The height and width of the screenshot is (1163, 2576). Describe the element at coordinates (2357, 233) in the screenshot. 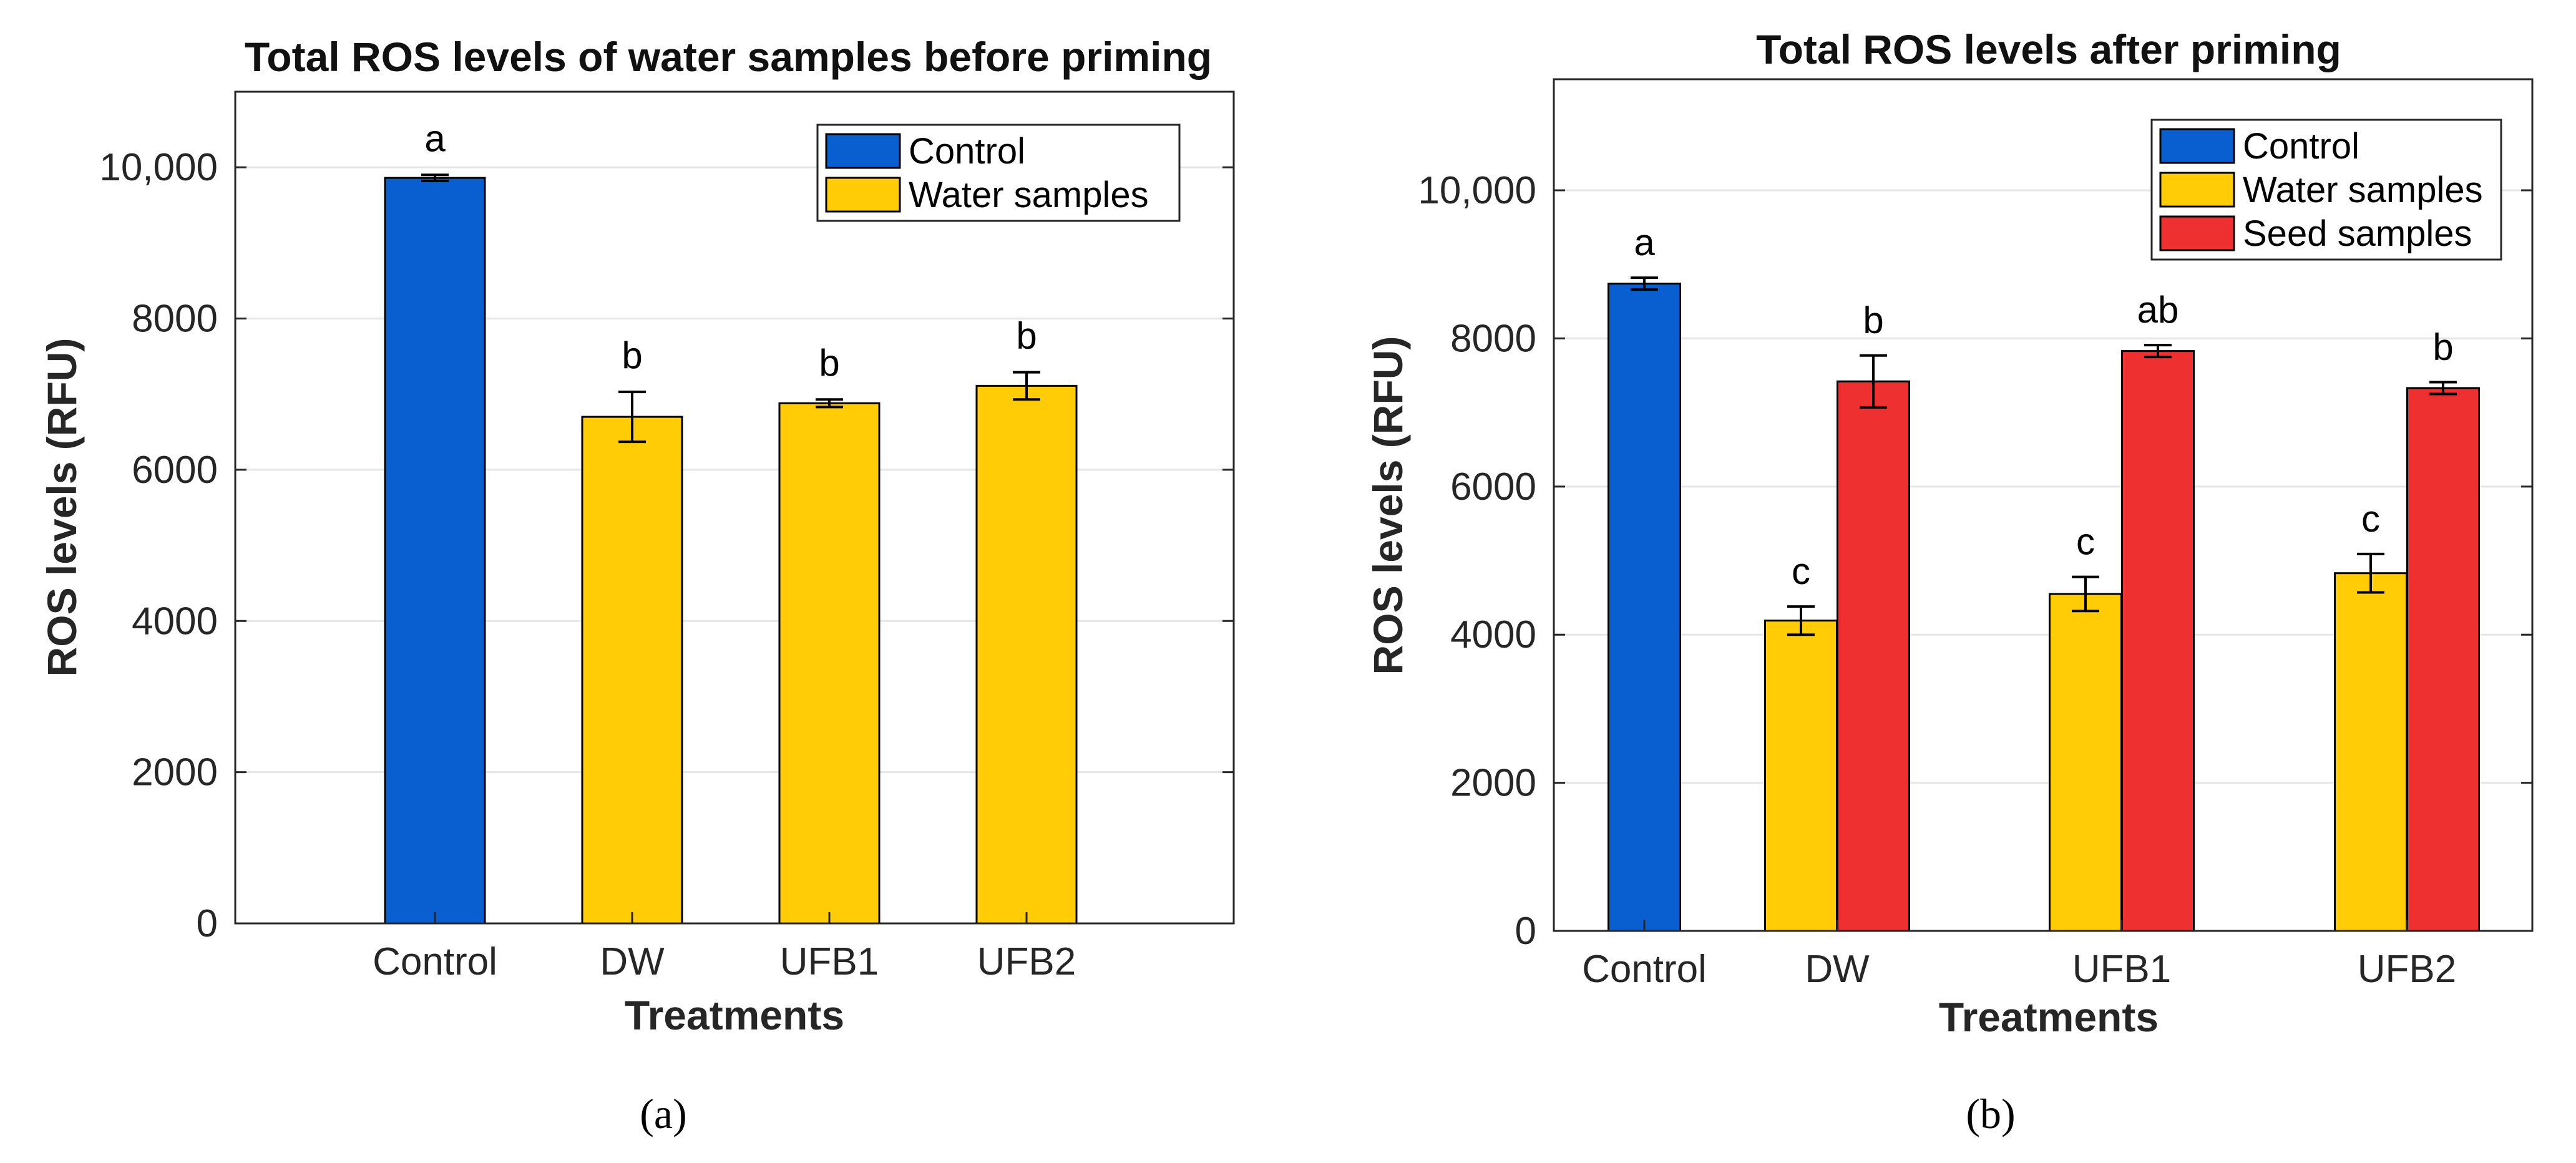

I see `legend-label: Seed samples` at that location.